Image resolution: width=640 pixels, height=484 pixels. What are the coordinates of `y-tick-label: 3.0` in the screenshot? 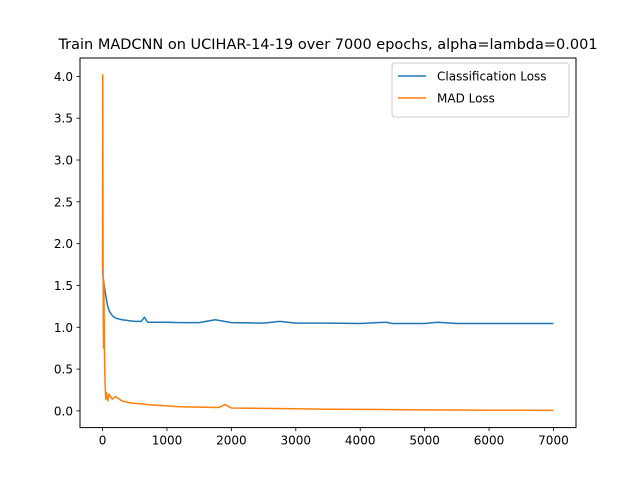 It's located at (63, 161).